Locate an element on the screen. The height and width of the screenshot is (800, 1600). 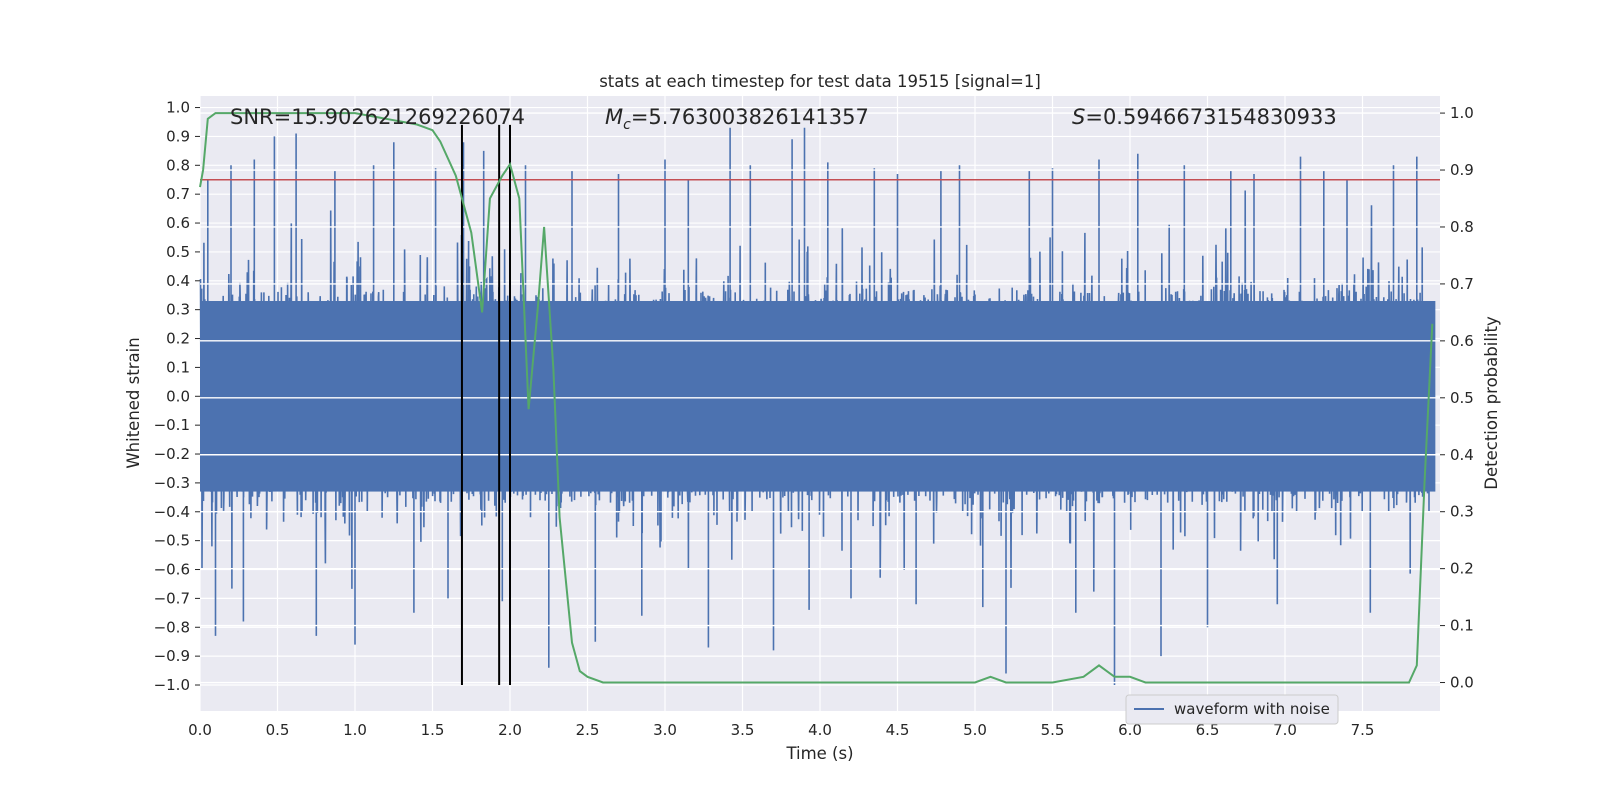
y-left-tick-label: 0.6 is located at coordinates (178, 223).